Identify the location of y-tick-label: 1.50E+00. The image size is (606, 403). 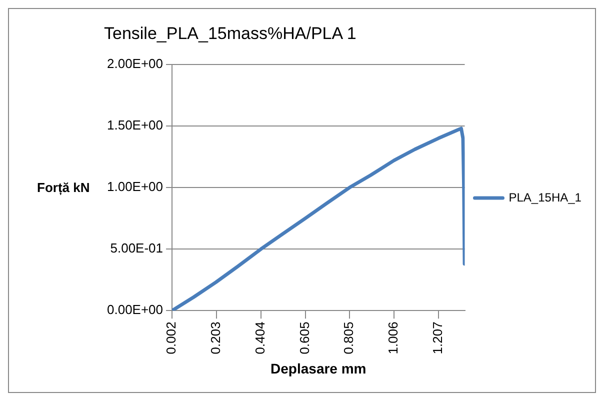
(135, 125).